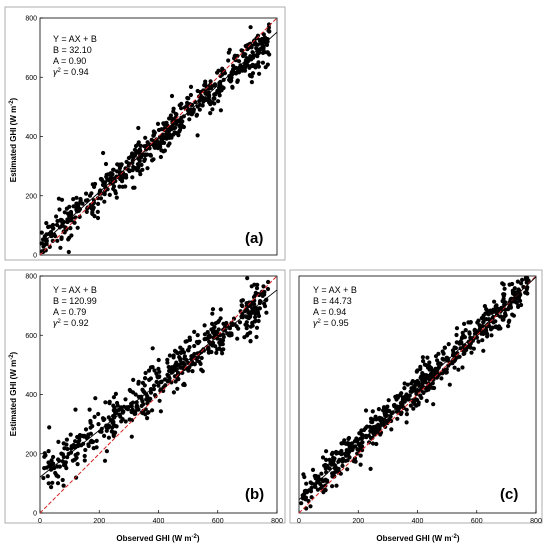 The width and height of the screenshot is (547, 550). I want to click on stat-a-b: A = 0.79, so click(69, 312).